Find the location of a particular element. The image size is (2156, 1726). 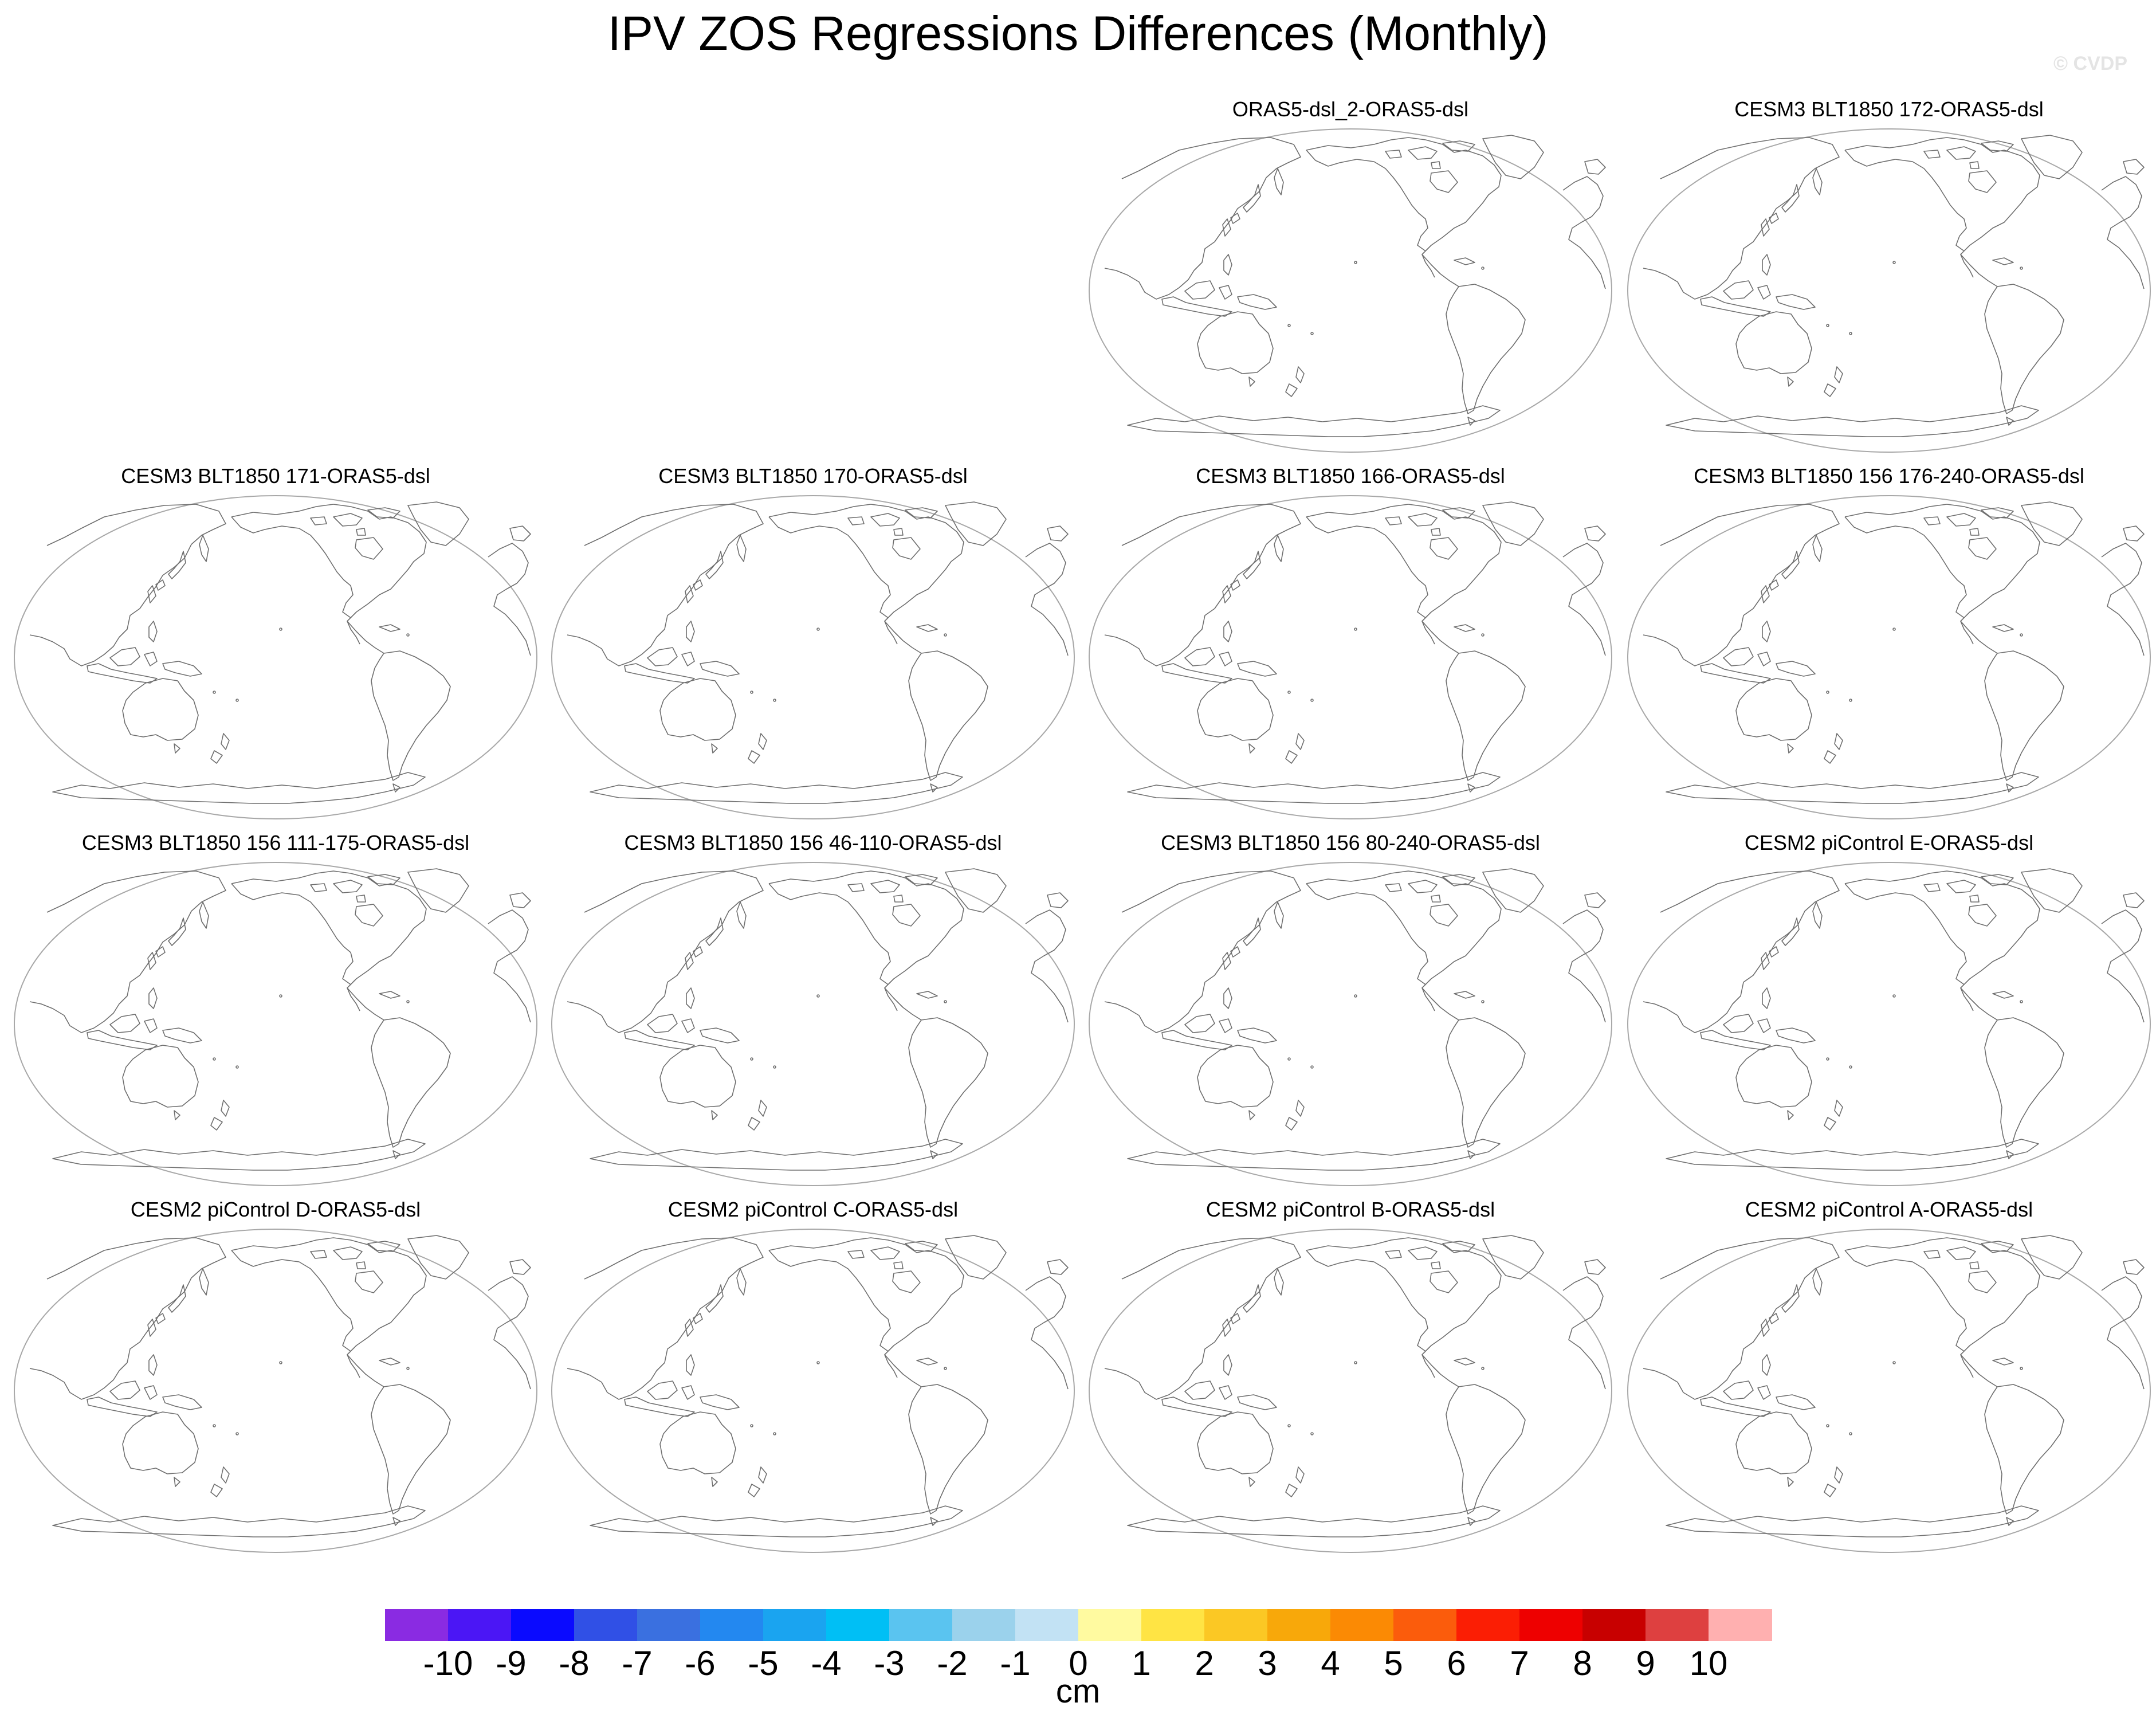

colorbar-tick-label: 5 is located at coordinates (1393, 1663).